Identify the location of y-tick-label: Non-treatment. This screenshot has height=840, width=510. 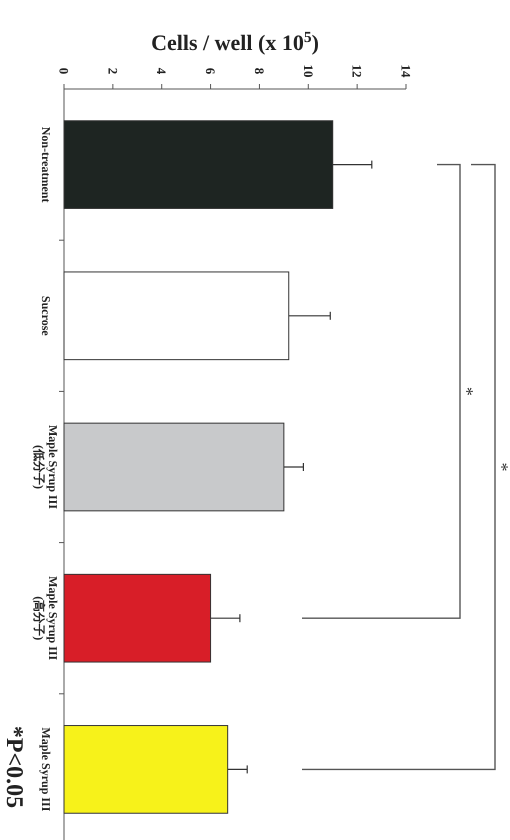
(46, 164).